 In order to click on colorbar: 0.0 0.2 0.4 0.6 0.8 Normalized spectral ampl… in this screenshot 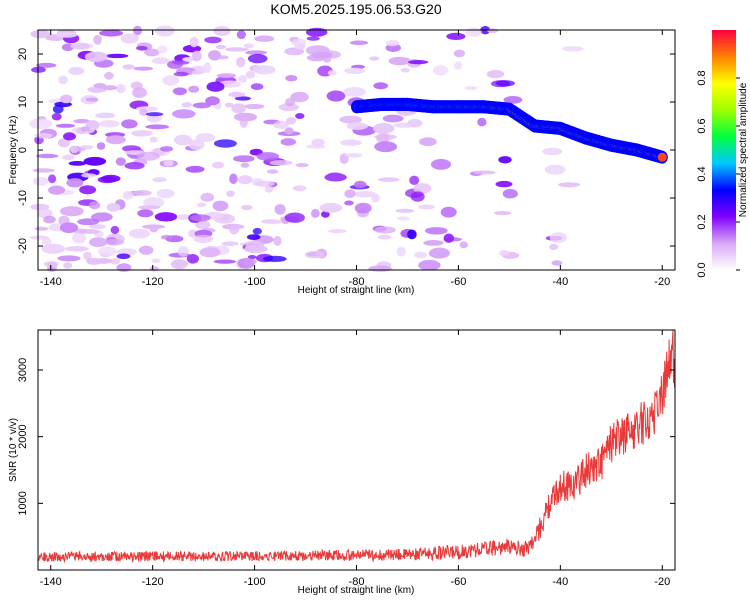, I will do `click(722, 154)`.